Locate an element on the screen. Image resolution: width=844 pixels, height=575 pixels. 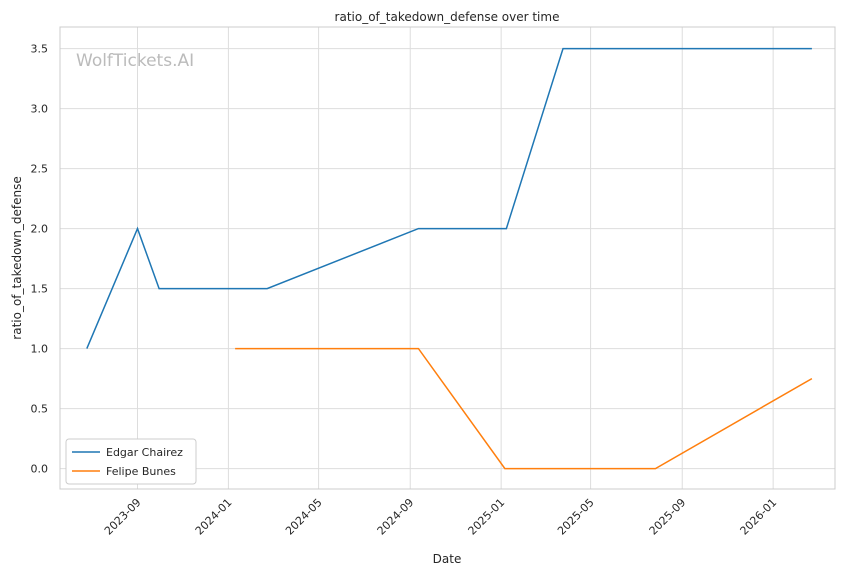
legend: Edgar Chairez Felipe Bunes is located at coordinates (131, 461).